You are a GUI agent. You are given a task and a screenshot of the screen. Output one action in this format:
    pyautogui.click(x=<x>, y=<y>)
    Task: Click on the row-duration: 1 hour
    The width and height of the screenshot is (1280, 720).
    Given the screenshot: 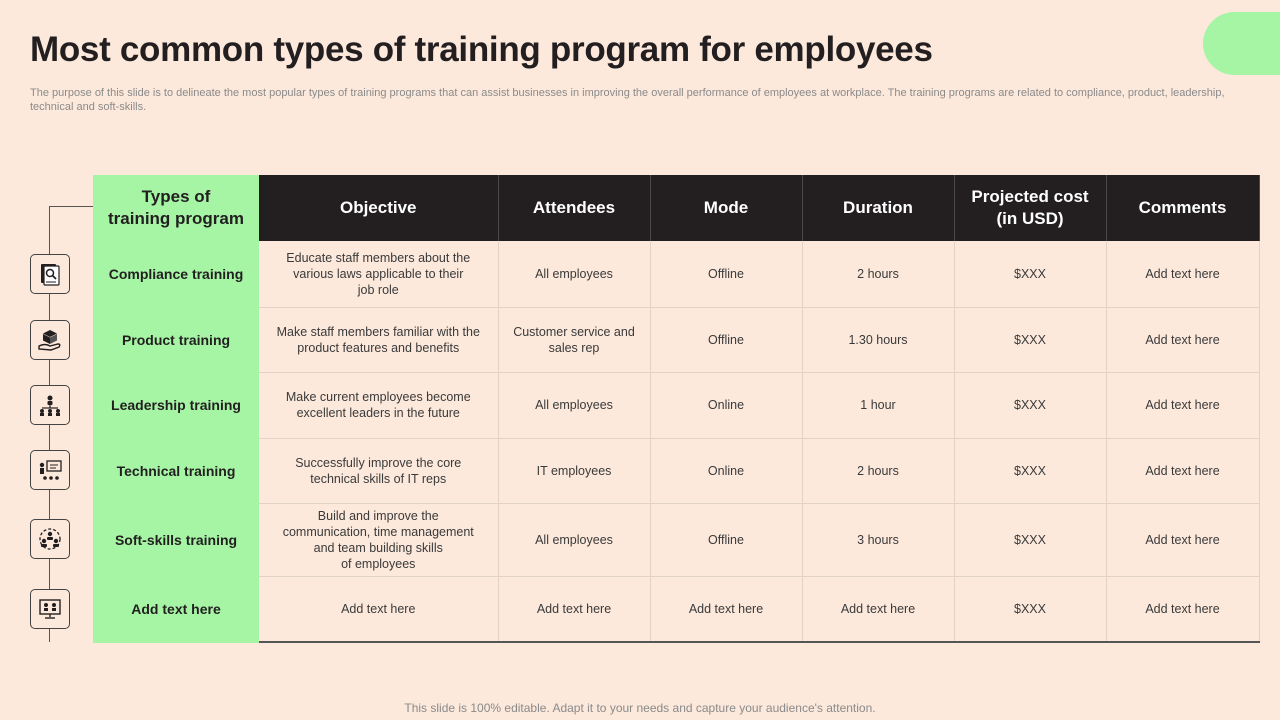 What is the action you would take?
    pyautogui.click(x=878, y=405)
    